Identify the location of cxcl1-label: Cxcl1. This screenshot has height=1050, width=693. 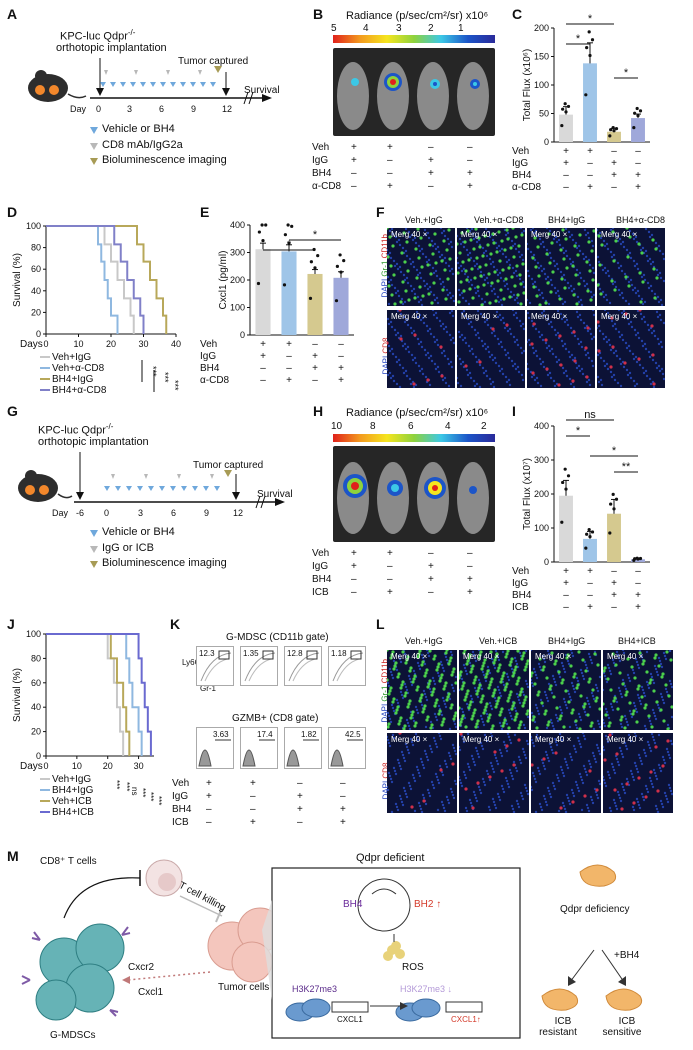
(151, 992).